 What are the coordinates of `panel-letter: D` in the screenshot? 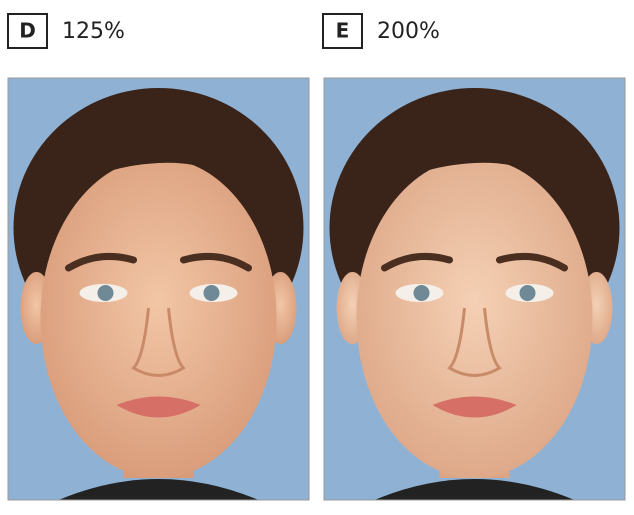 It's located at (27, 31).